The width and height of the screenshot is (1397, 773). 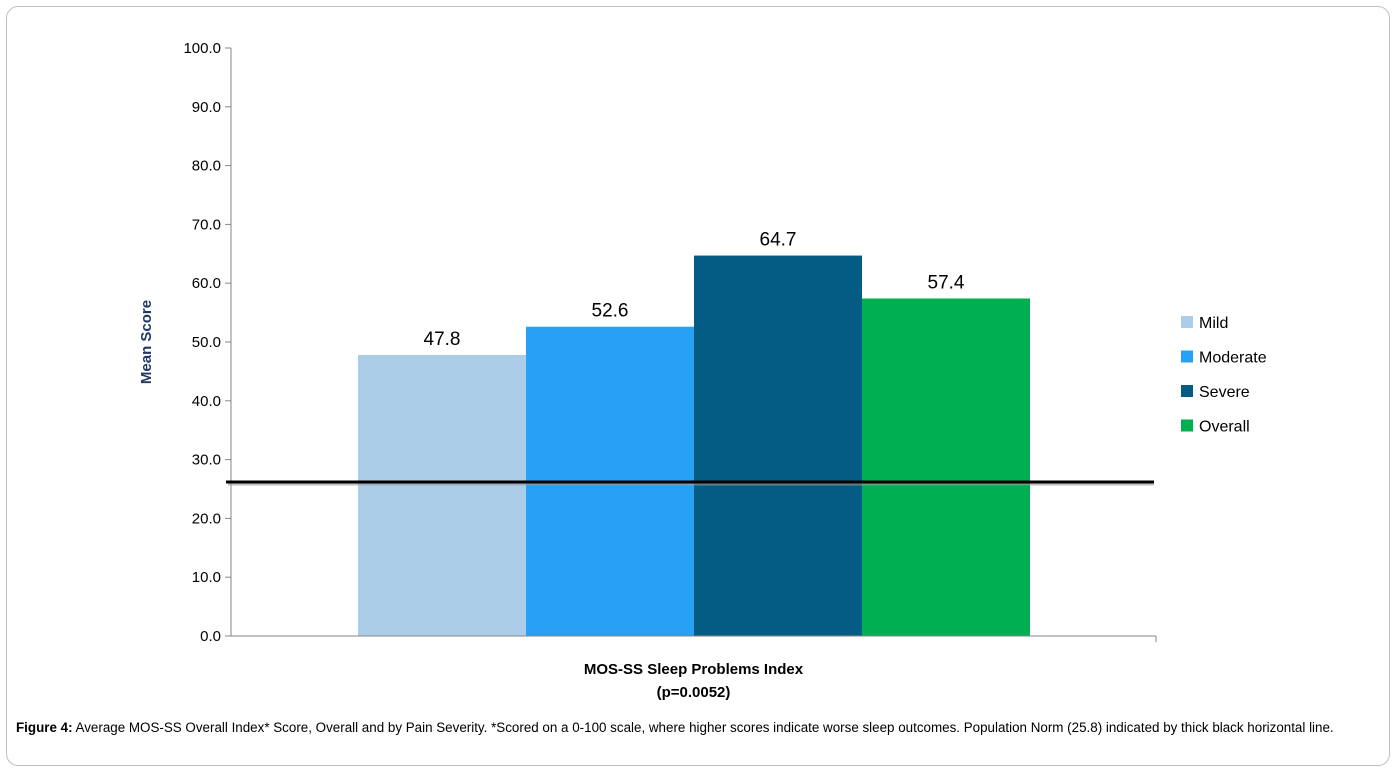 What do you see at coordinates (206, 460) in the screenshot?
I see `y-tick-label: 30.0` at bounding box center [206, 460].